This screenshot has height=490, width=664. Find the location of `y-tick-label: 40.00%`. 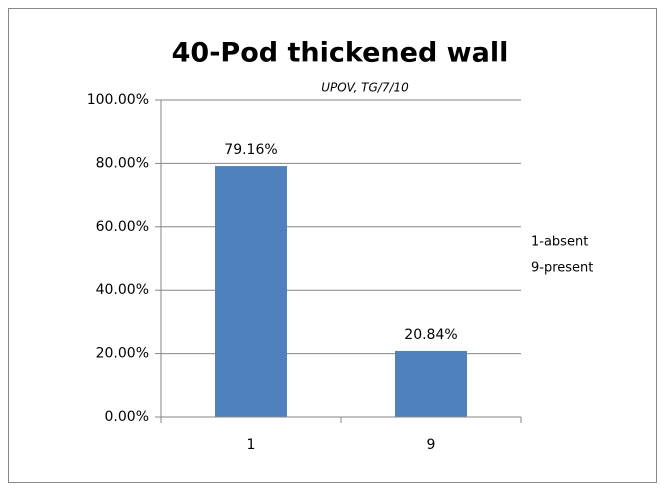

y-tick-label: 40.00% is located at coordinates (122, 290).